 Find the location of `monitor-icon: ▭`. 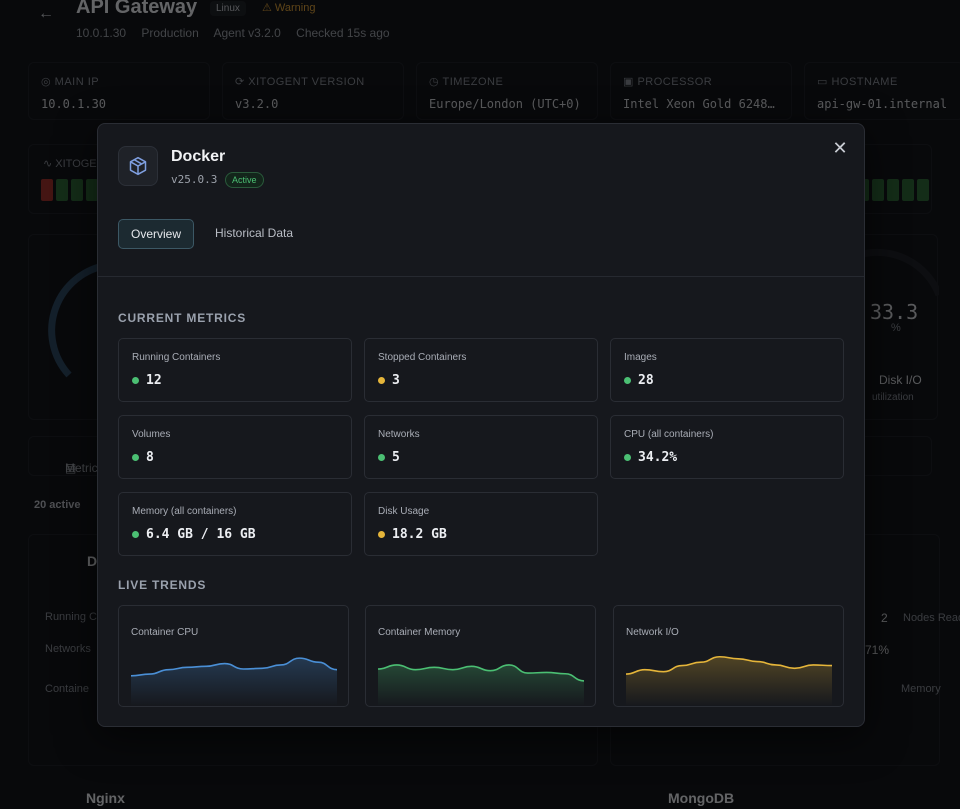

monitor-icon: ▭ is located at coordinates (824, 82).